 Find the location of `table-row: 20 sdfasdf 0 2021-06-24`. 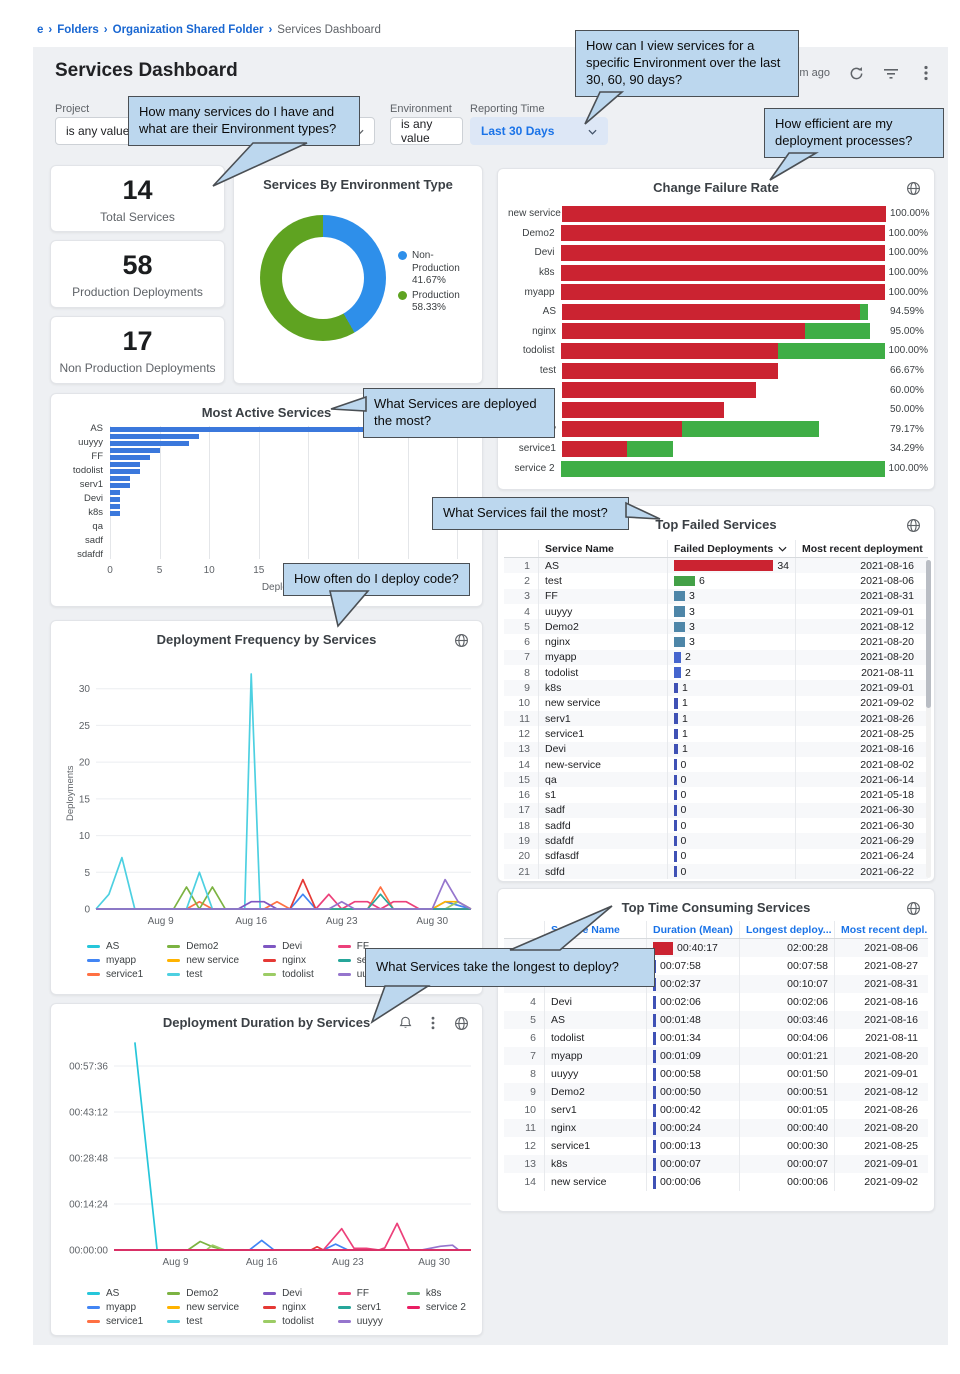

table-row: 20 sdfasdf 0 2021-06-24 is located at coordinates (716, 856).